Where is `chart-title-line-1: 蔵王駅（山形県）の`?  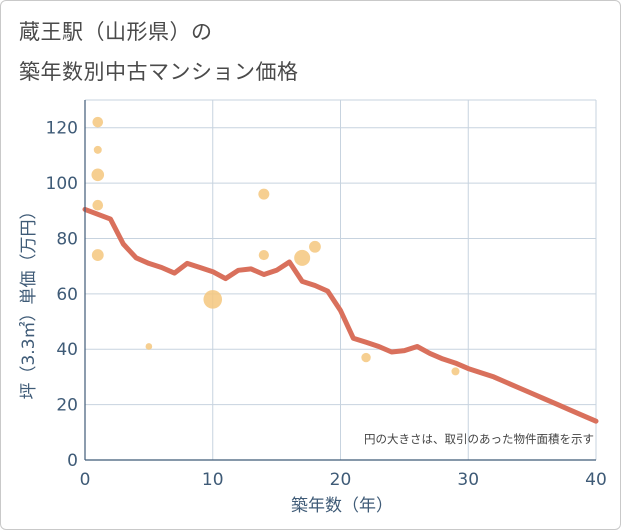 chart-title-line-1: 蔵王駅（山形県）の is located at coordinates (116, 32).